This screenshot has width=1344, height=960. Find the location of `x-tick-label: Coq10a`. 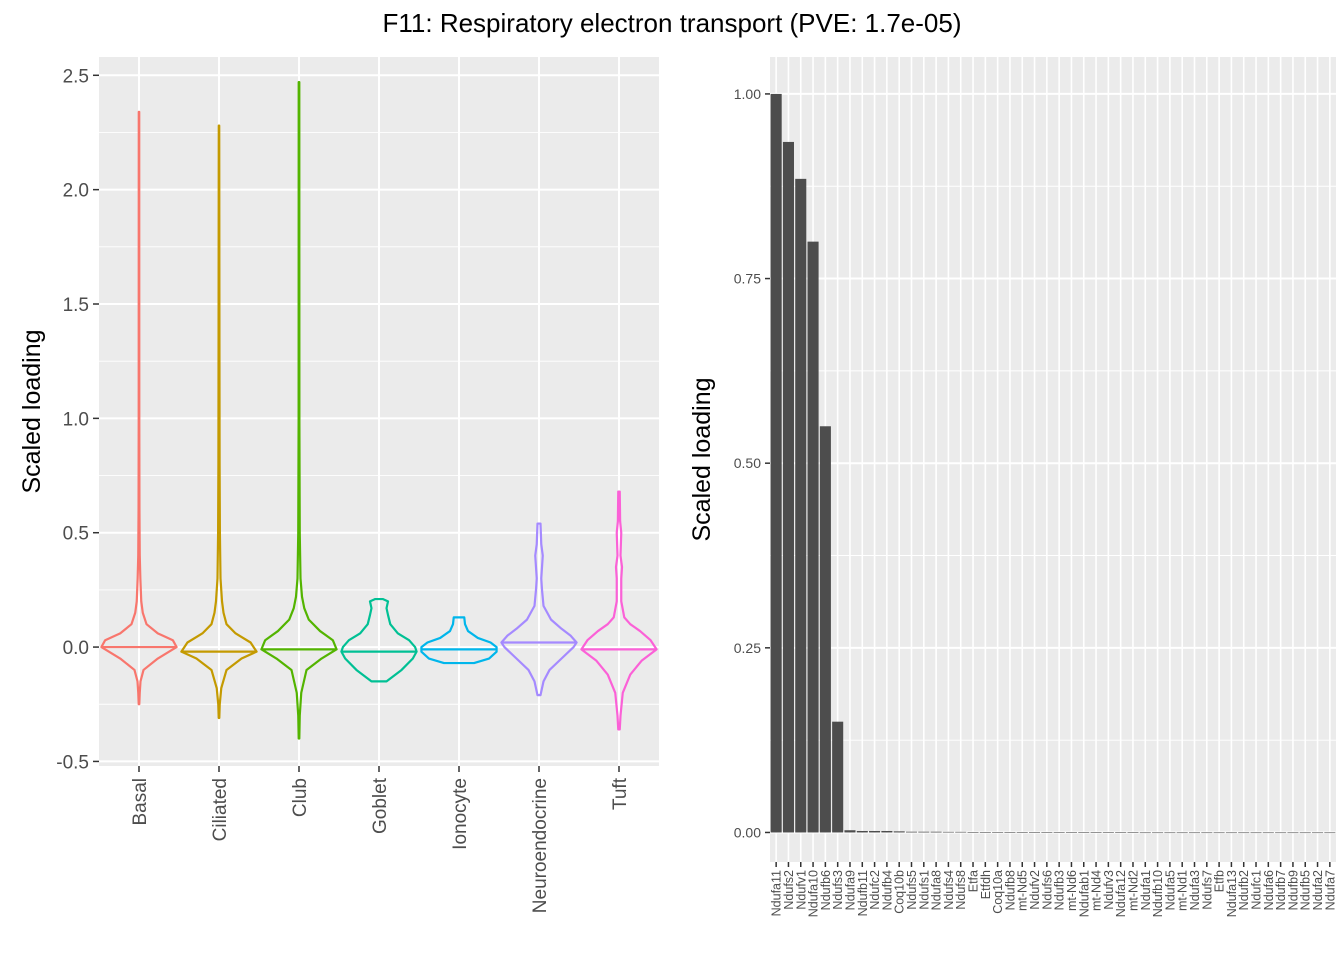

x-tick-label: Coq10a is located at coordinates (998, 892).